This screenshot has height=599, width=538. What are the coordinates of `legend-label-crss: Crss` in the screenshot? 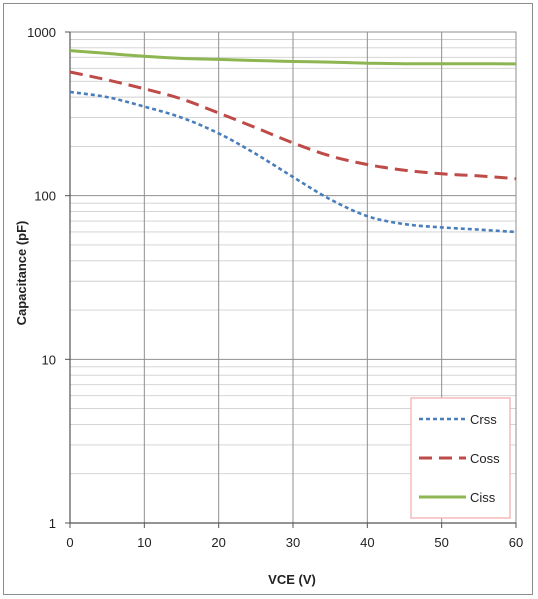 It's located at (483, 419).